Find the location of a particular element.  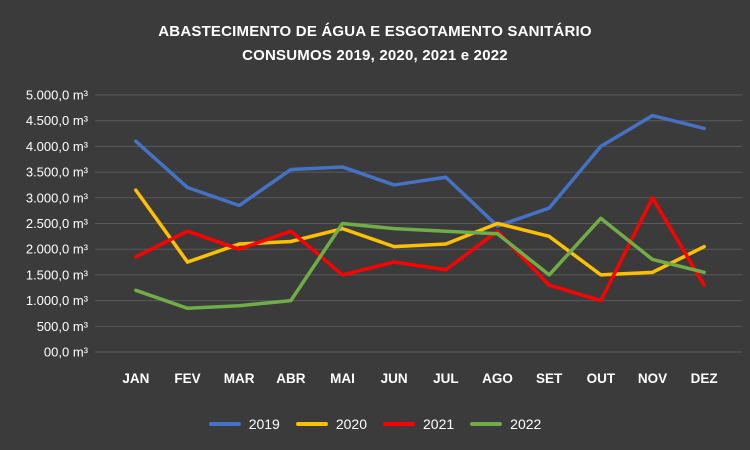

y-axis-tick-label: 1.500,0 m³ is located at coordinates (57, 274).